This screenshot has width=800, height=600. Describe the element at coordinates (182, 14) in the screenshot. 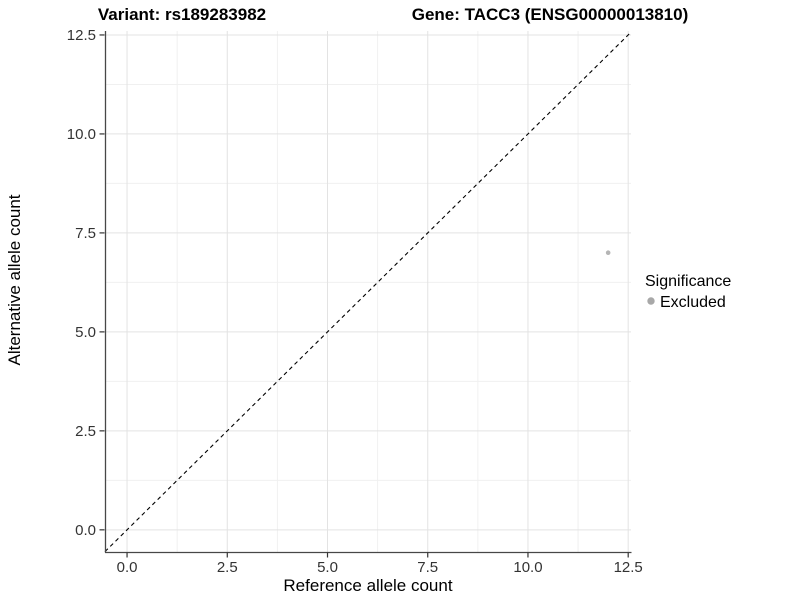

I see `plot-title-variant: Variant: rs189283982` at that location.